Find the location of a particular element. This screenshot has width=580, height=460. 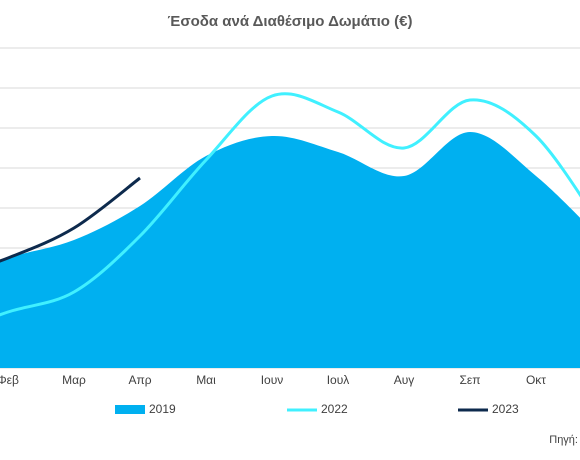

legend-swatch is located at coordinates (130, 409).